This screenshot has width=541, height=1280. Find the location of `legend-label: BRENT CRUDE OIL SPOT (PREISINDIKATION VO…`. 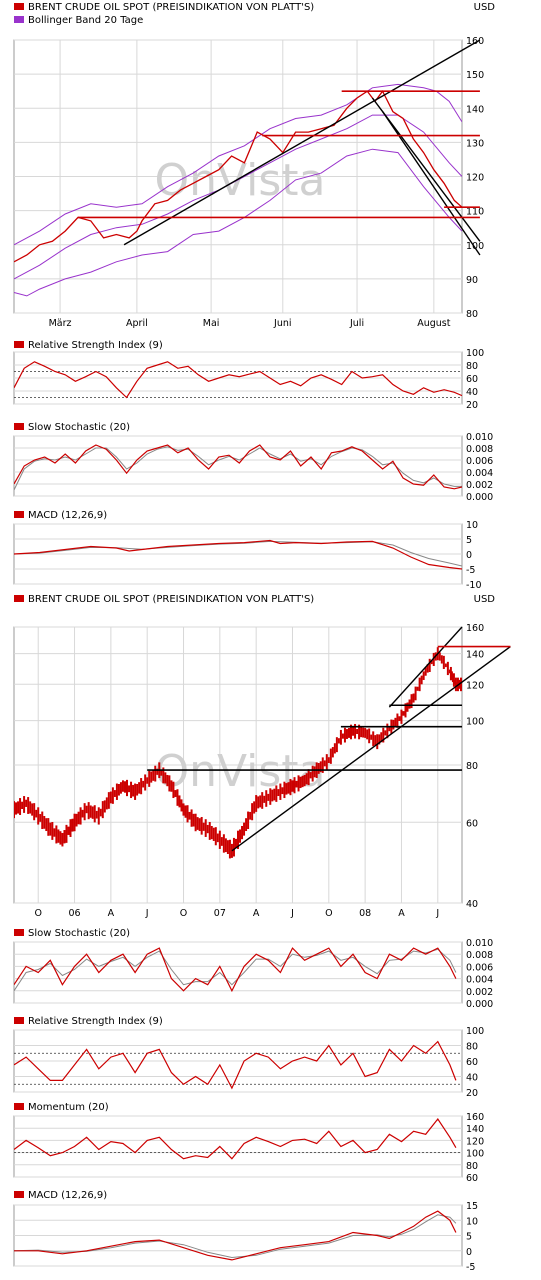

legend-label: BRENT CRUDE OIL SPOT (PREISINDIKATION VO… is located at coordinates (171, 7).